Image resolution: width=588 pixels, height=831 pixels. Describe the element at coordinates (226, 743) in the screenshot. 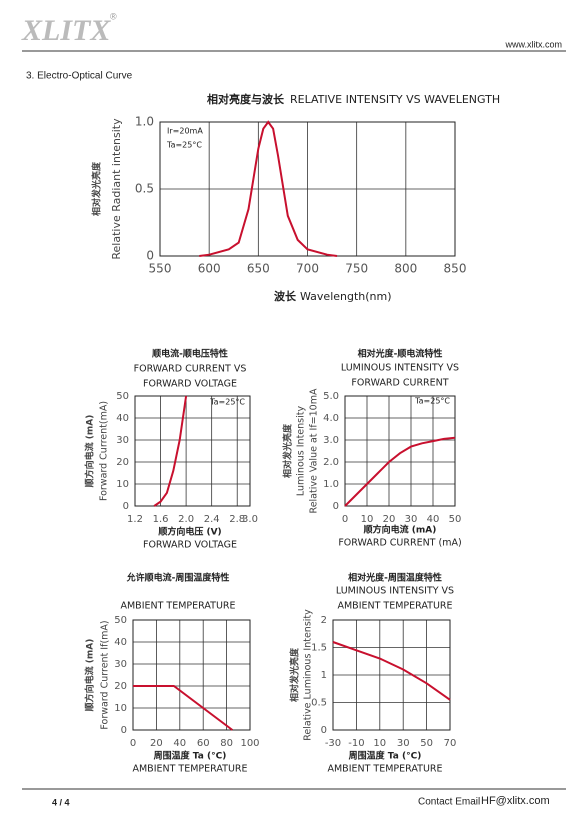

I see `x-tick-label: 80` at that location.